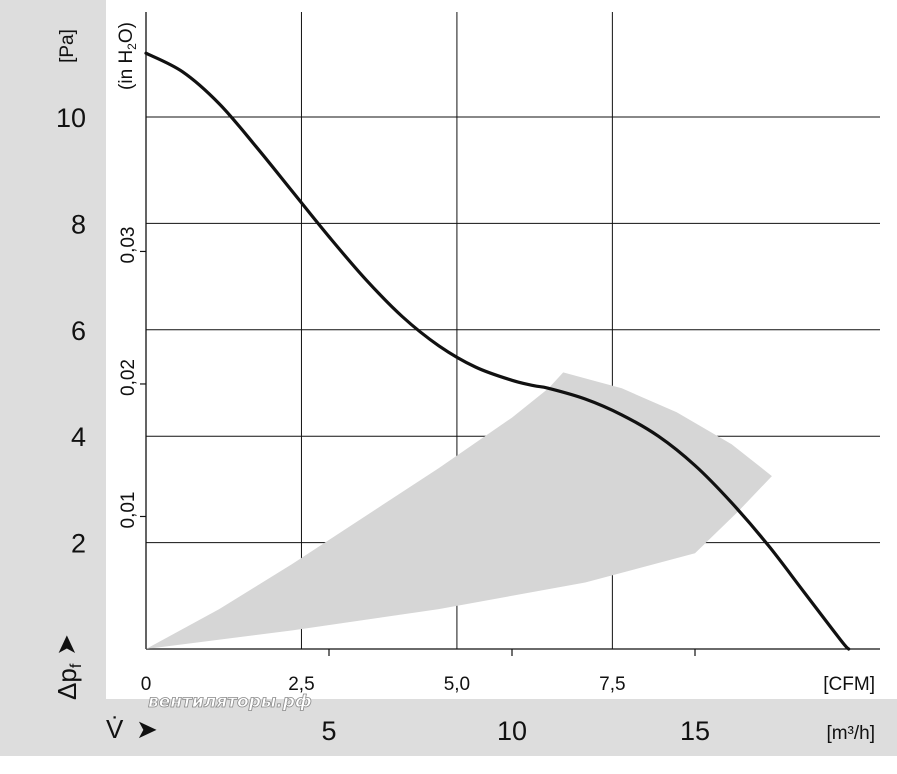  What do you see at coordinates (512, 731) in the screenshot?
I see `x-tick-label-m3h: 10` at bounding box center [512, 731].